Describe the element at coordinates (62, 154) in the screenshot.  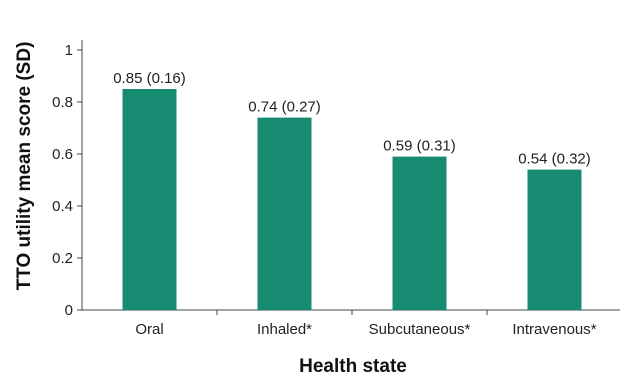
I see `y-tick-label: 0.6` at that location.